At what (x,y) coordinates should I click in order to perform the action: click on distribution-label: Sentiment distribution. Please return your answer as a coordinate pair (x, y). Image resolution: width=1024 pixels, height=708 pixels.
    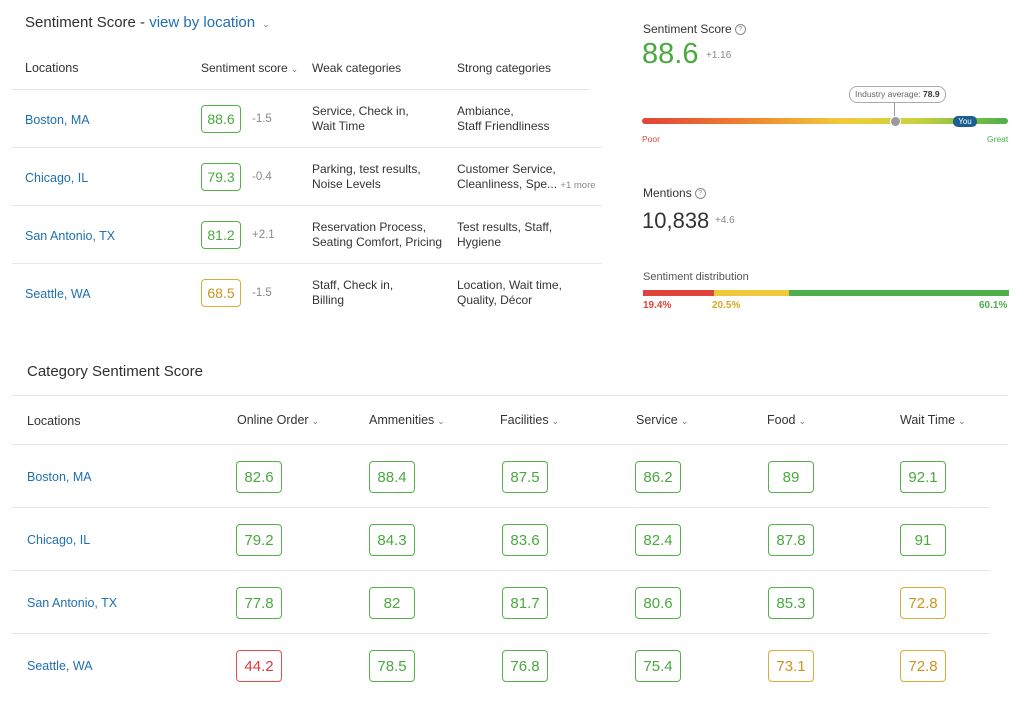
    Looking at the image, I should click on (696, 277).